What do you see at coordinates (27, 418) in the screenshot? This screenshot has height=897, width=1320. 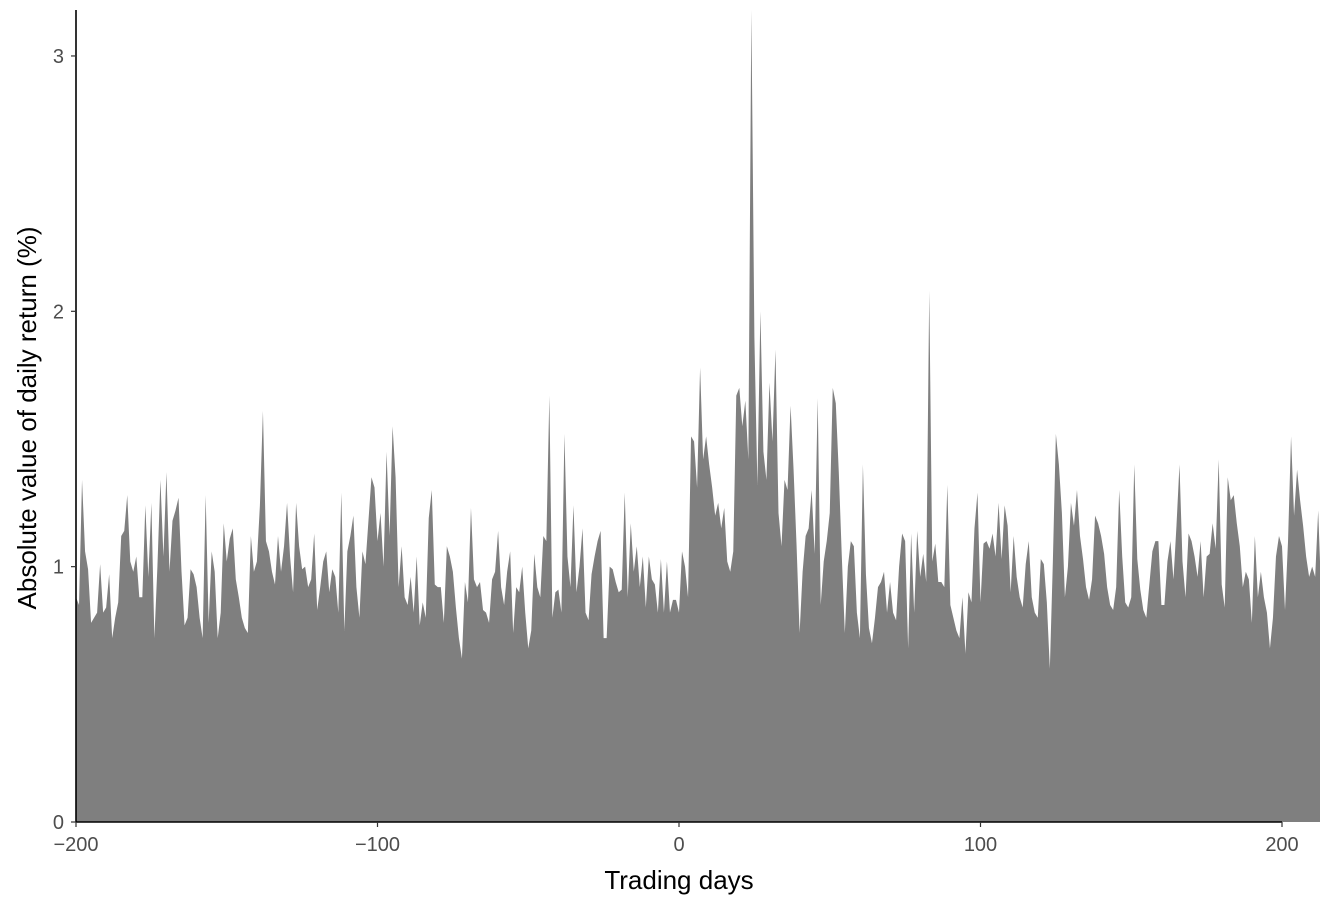 I see `y-axis-title: Absolute value of daily return (%)` at bounding box center [27, 418].